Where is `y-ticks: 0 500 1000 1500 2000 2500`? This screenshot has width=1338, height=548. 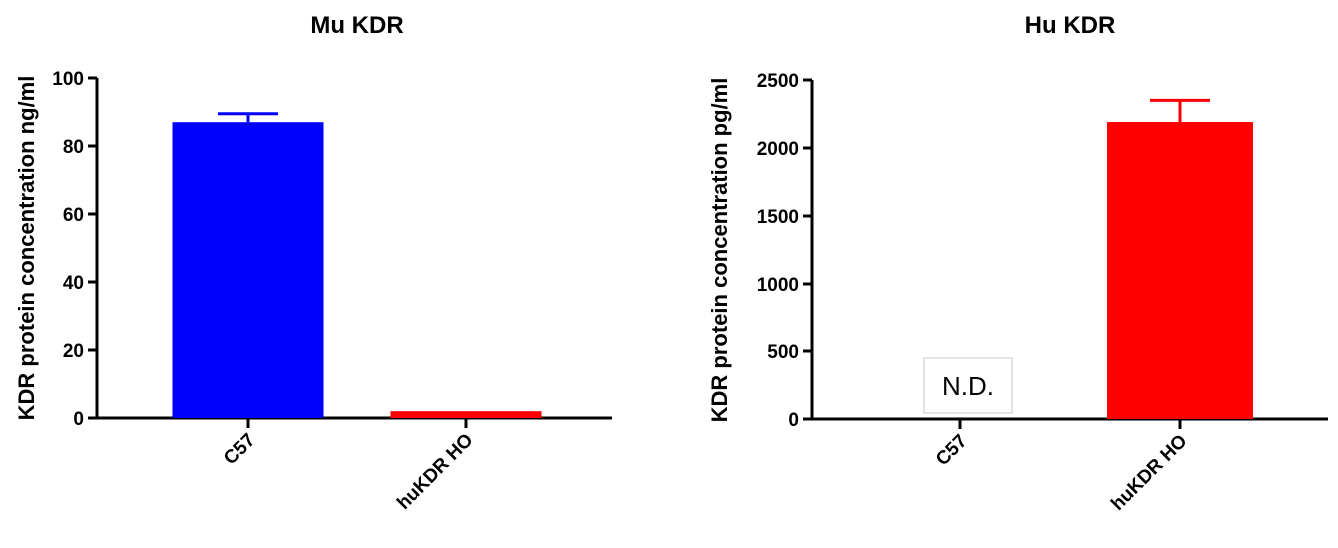
y-ticks: 0 500 1000 1500 2000 2500 is located at coordinates (784, 251).